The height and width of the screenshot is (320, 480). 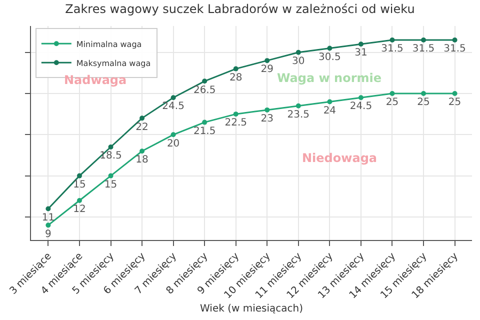 I want to click on chart-title: Zakres wagowy suczek Labradorów w zależności od wieku, so click(x=240, y=9).